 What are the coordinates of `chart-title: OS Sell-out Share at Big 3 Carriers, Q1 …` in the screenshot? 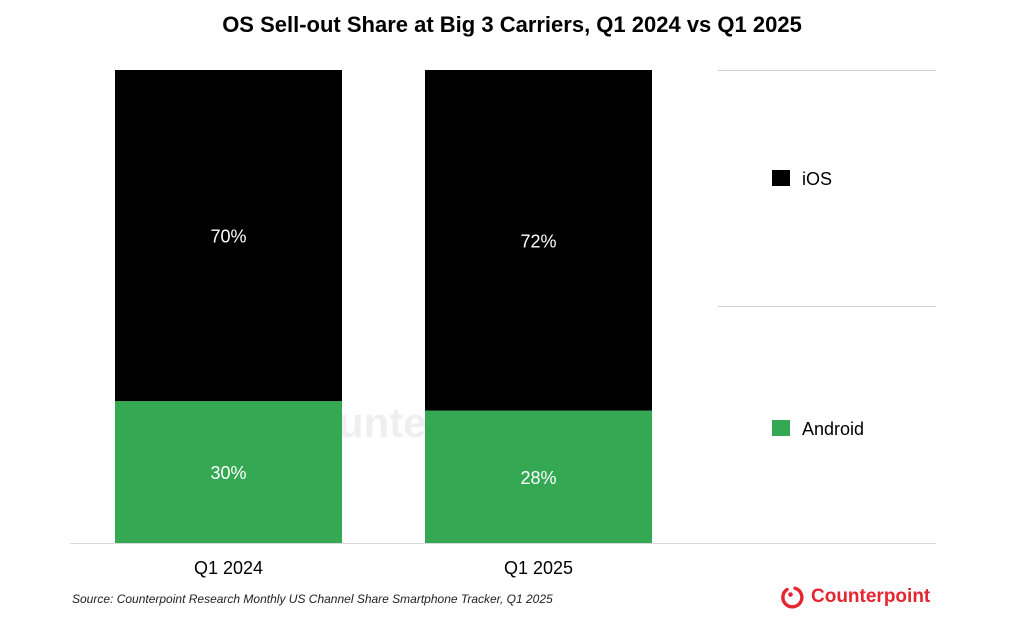 It's located at (512, 24).